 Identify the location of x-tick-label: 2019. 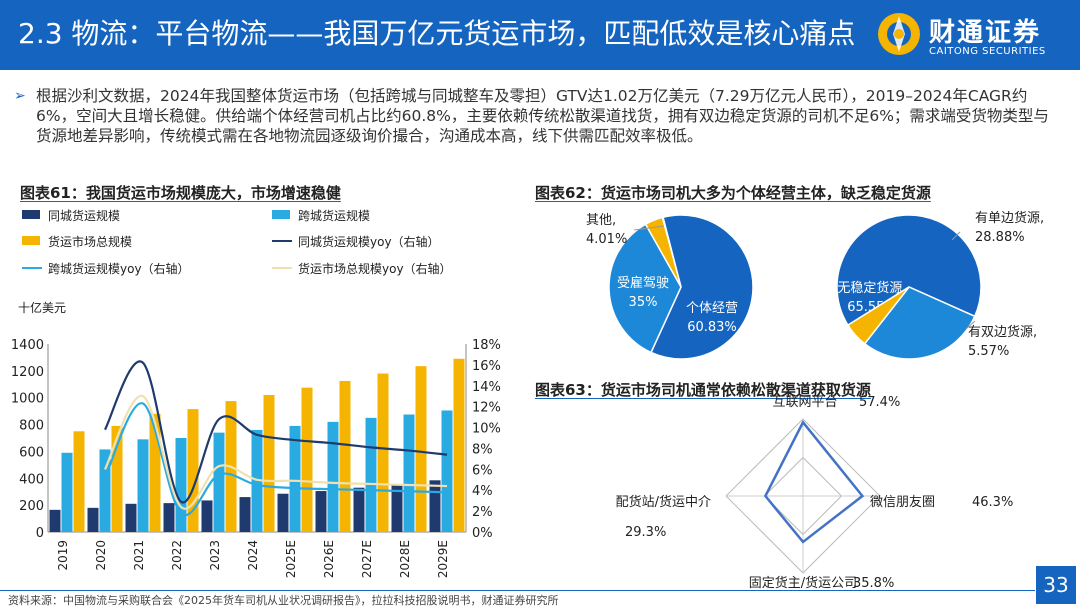
(63, 555).